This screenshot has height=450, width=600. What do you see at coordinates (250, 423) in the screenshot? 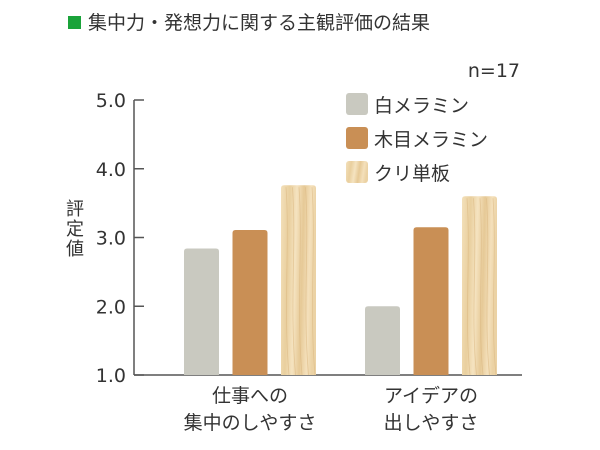
I see `x-category-label: 集中のしやすさ` at bounding box center [250, 423].